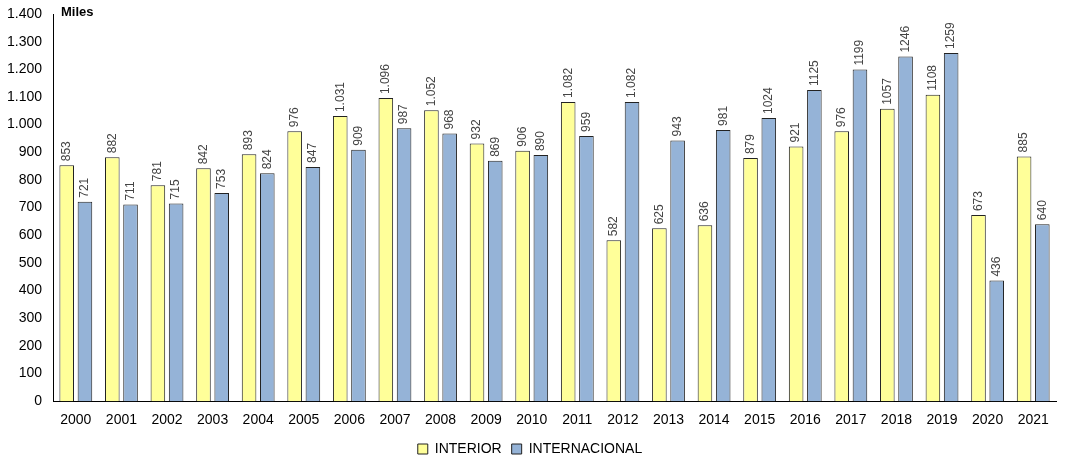 The image size is (1066, 466). What do you see at coordinates (30, 178) in the screenshot?
I see `y-tick-label: 800` at bounding box center [30, 178].